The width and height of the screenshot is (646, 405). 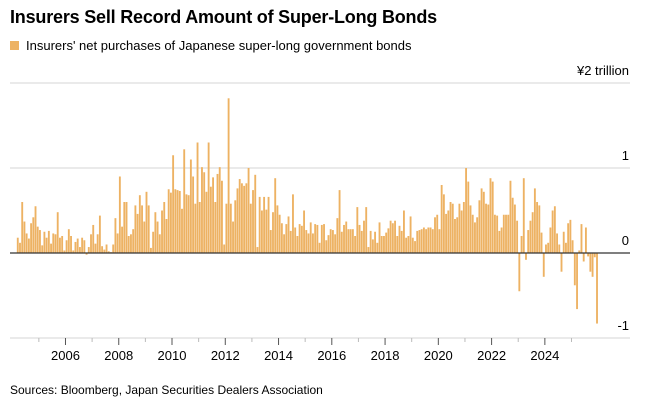 What do you see at coordinates (118, 355) in the screenshot?
I see `x-tick-label: 2008` at bounding box center [118, 355].